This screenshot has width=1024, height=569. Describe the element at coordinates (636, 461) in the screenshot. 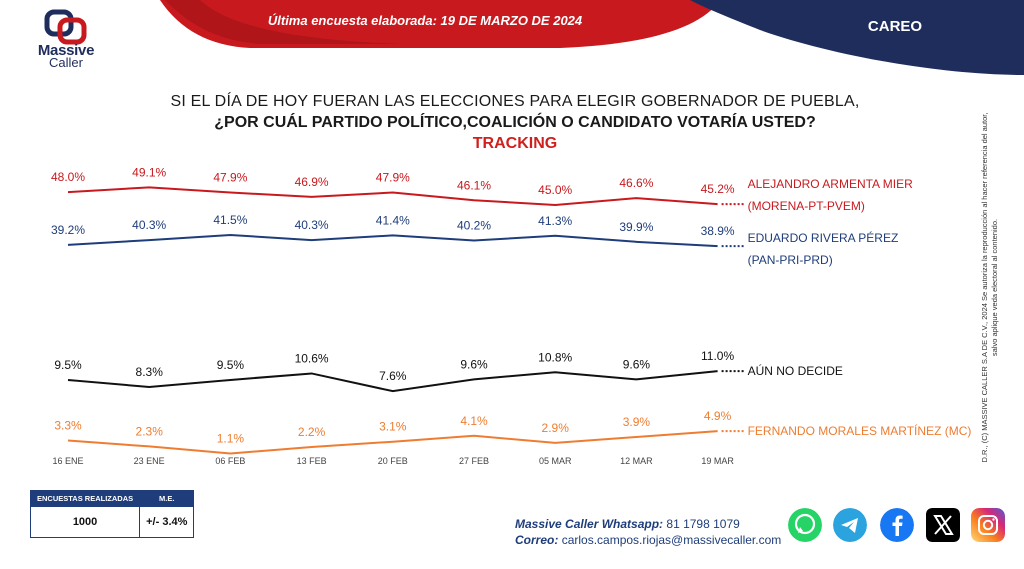

I see `x-tick-label: 12 MAR` at that location.